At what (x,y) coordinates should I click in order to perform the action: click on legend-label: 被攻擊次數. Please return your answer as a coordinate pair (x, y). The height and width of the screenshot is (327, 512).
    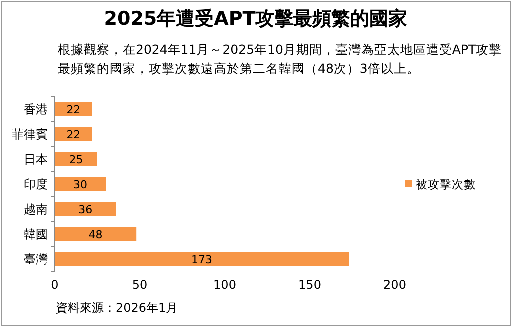
    Looking at the image, I should click on (446, 185).